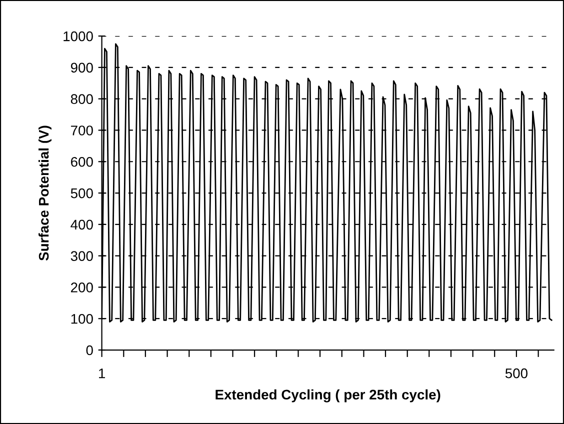 The width and height of the screenshot is (564, 424). What do you see at coordinates (82, 319) in the screenshot?
I see `y-tick-label: 100` at bounding box center [82, 319].